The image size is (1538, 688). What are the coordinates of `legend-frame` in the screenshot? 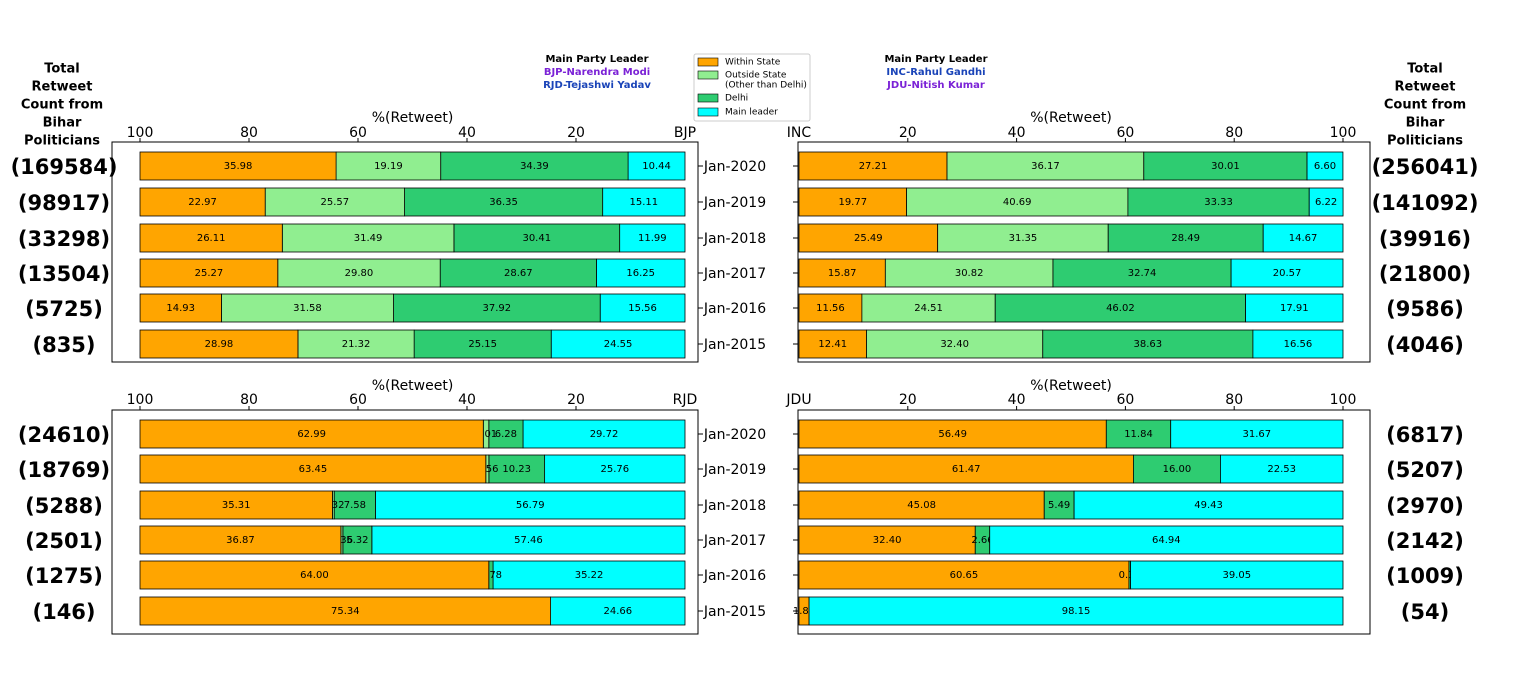 It's located at (752, 87).